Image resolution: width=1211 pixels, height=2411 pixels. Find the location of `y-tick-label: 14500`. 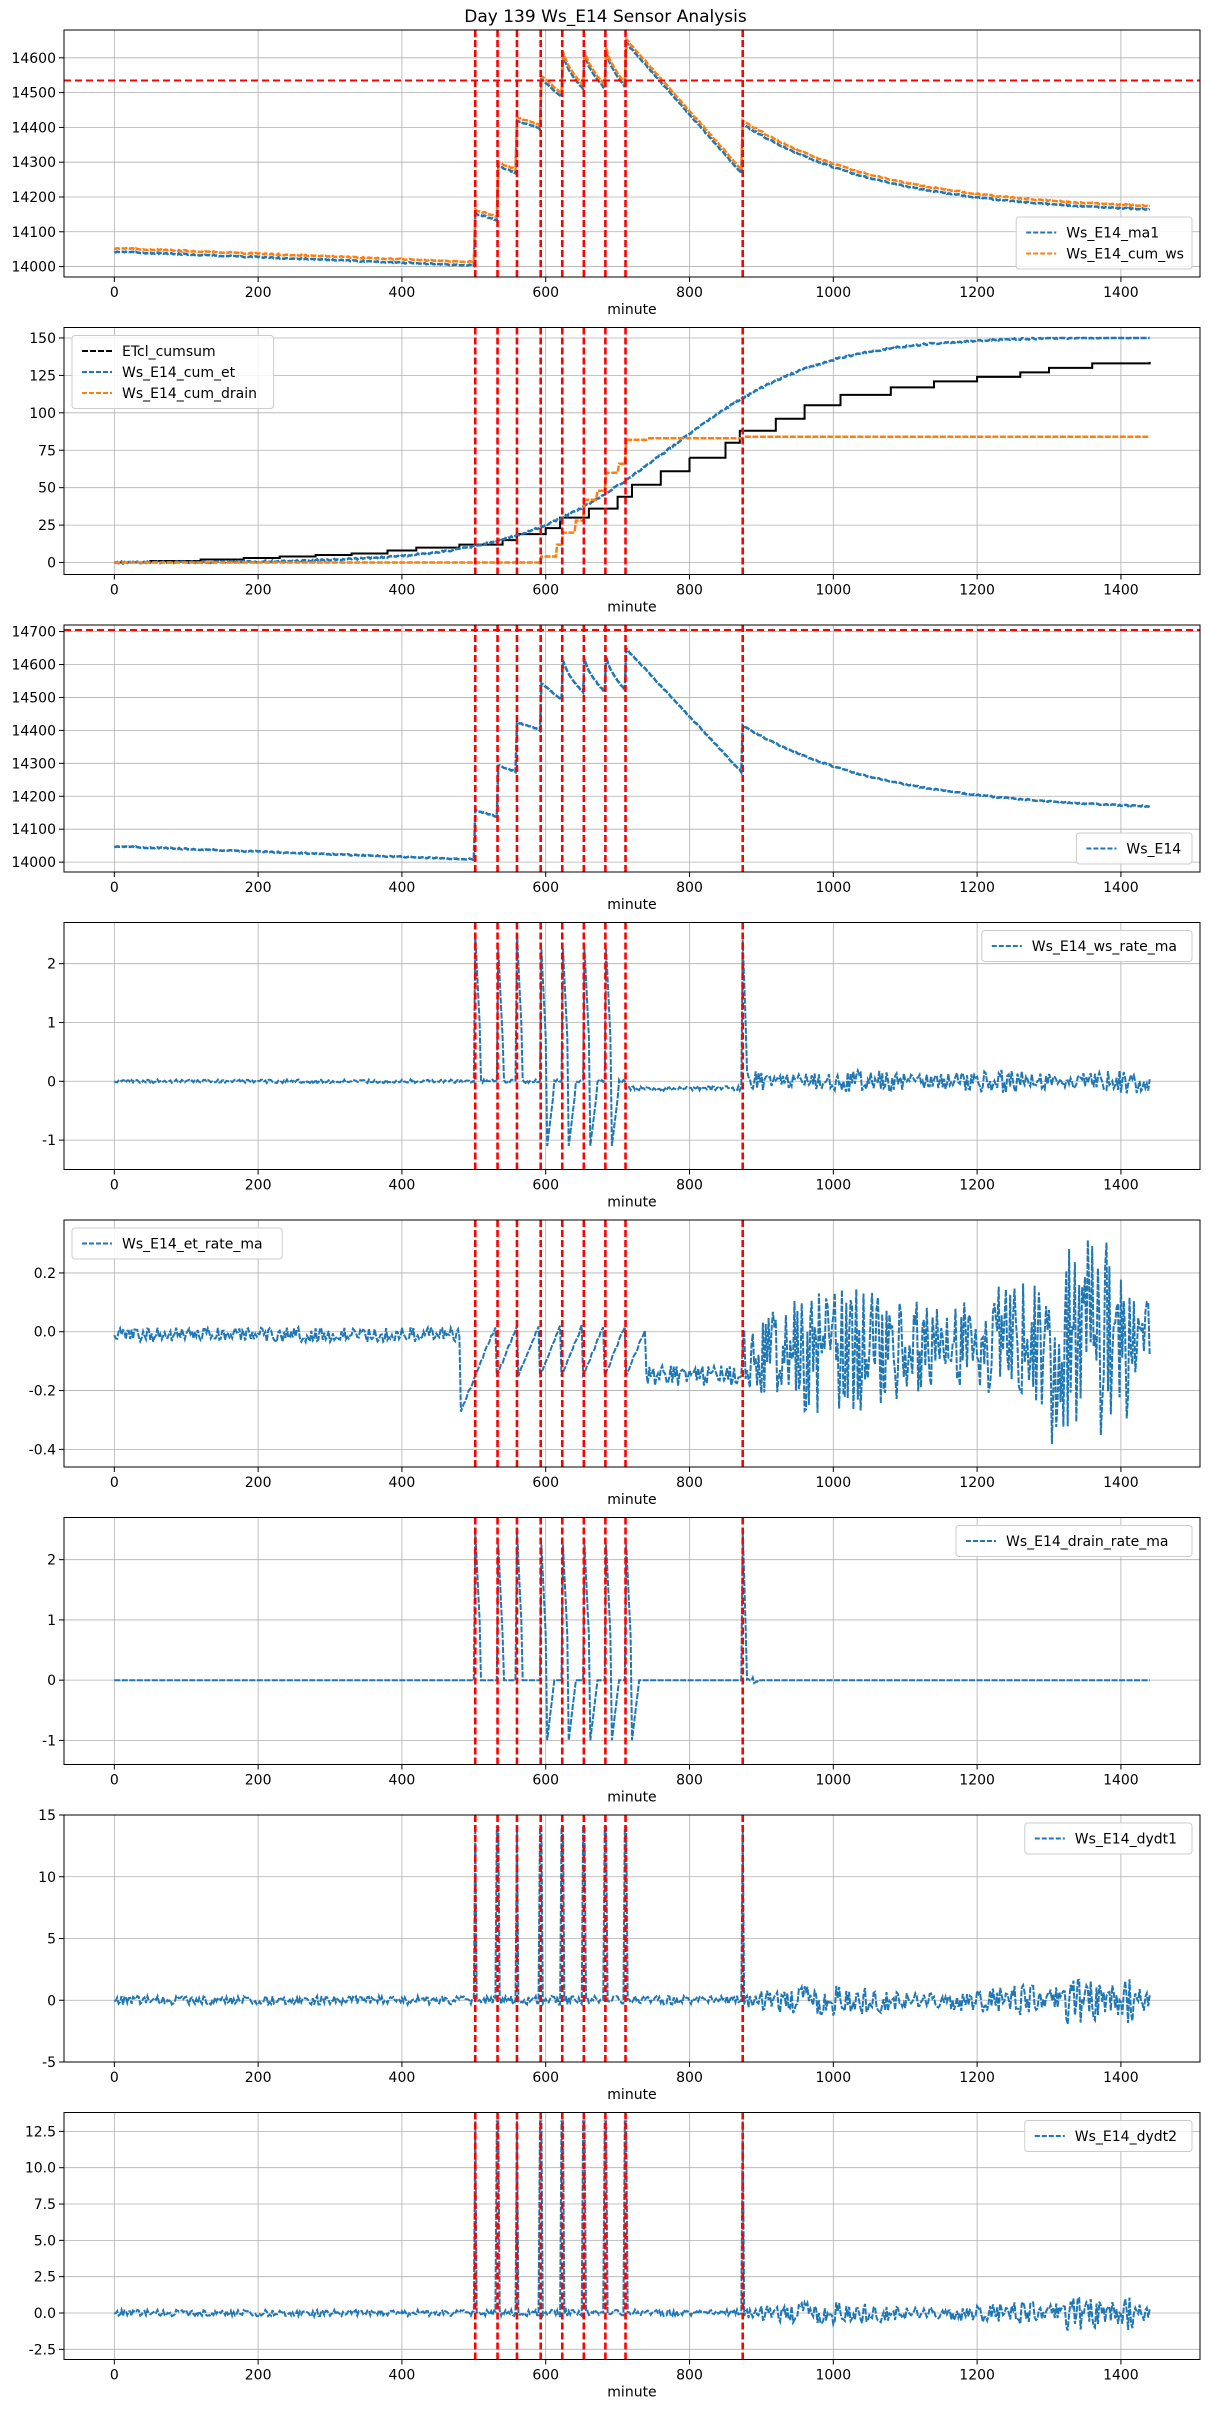

y-tick-label: 14500 is located at coordinates (33, 94).